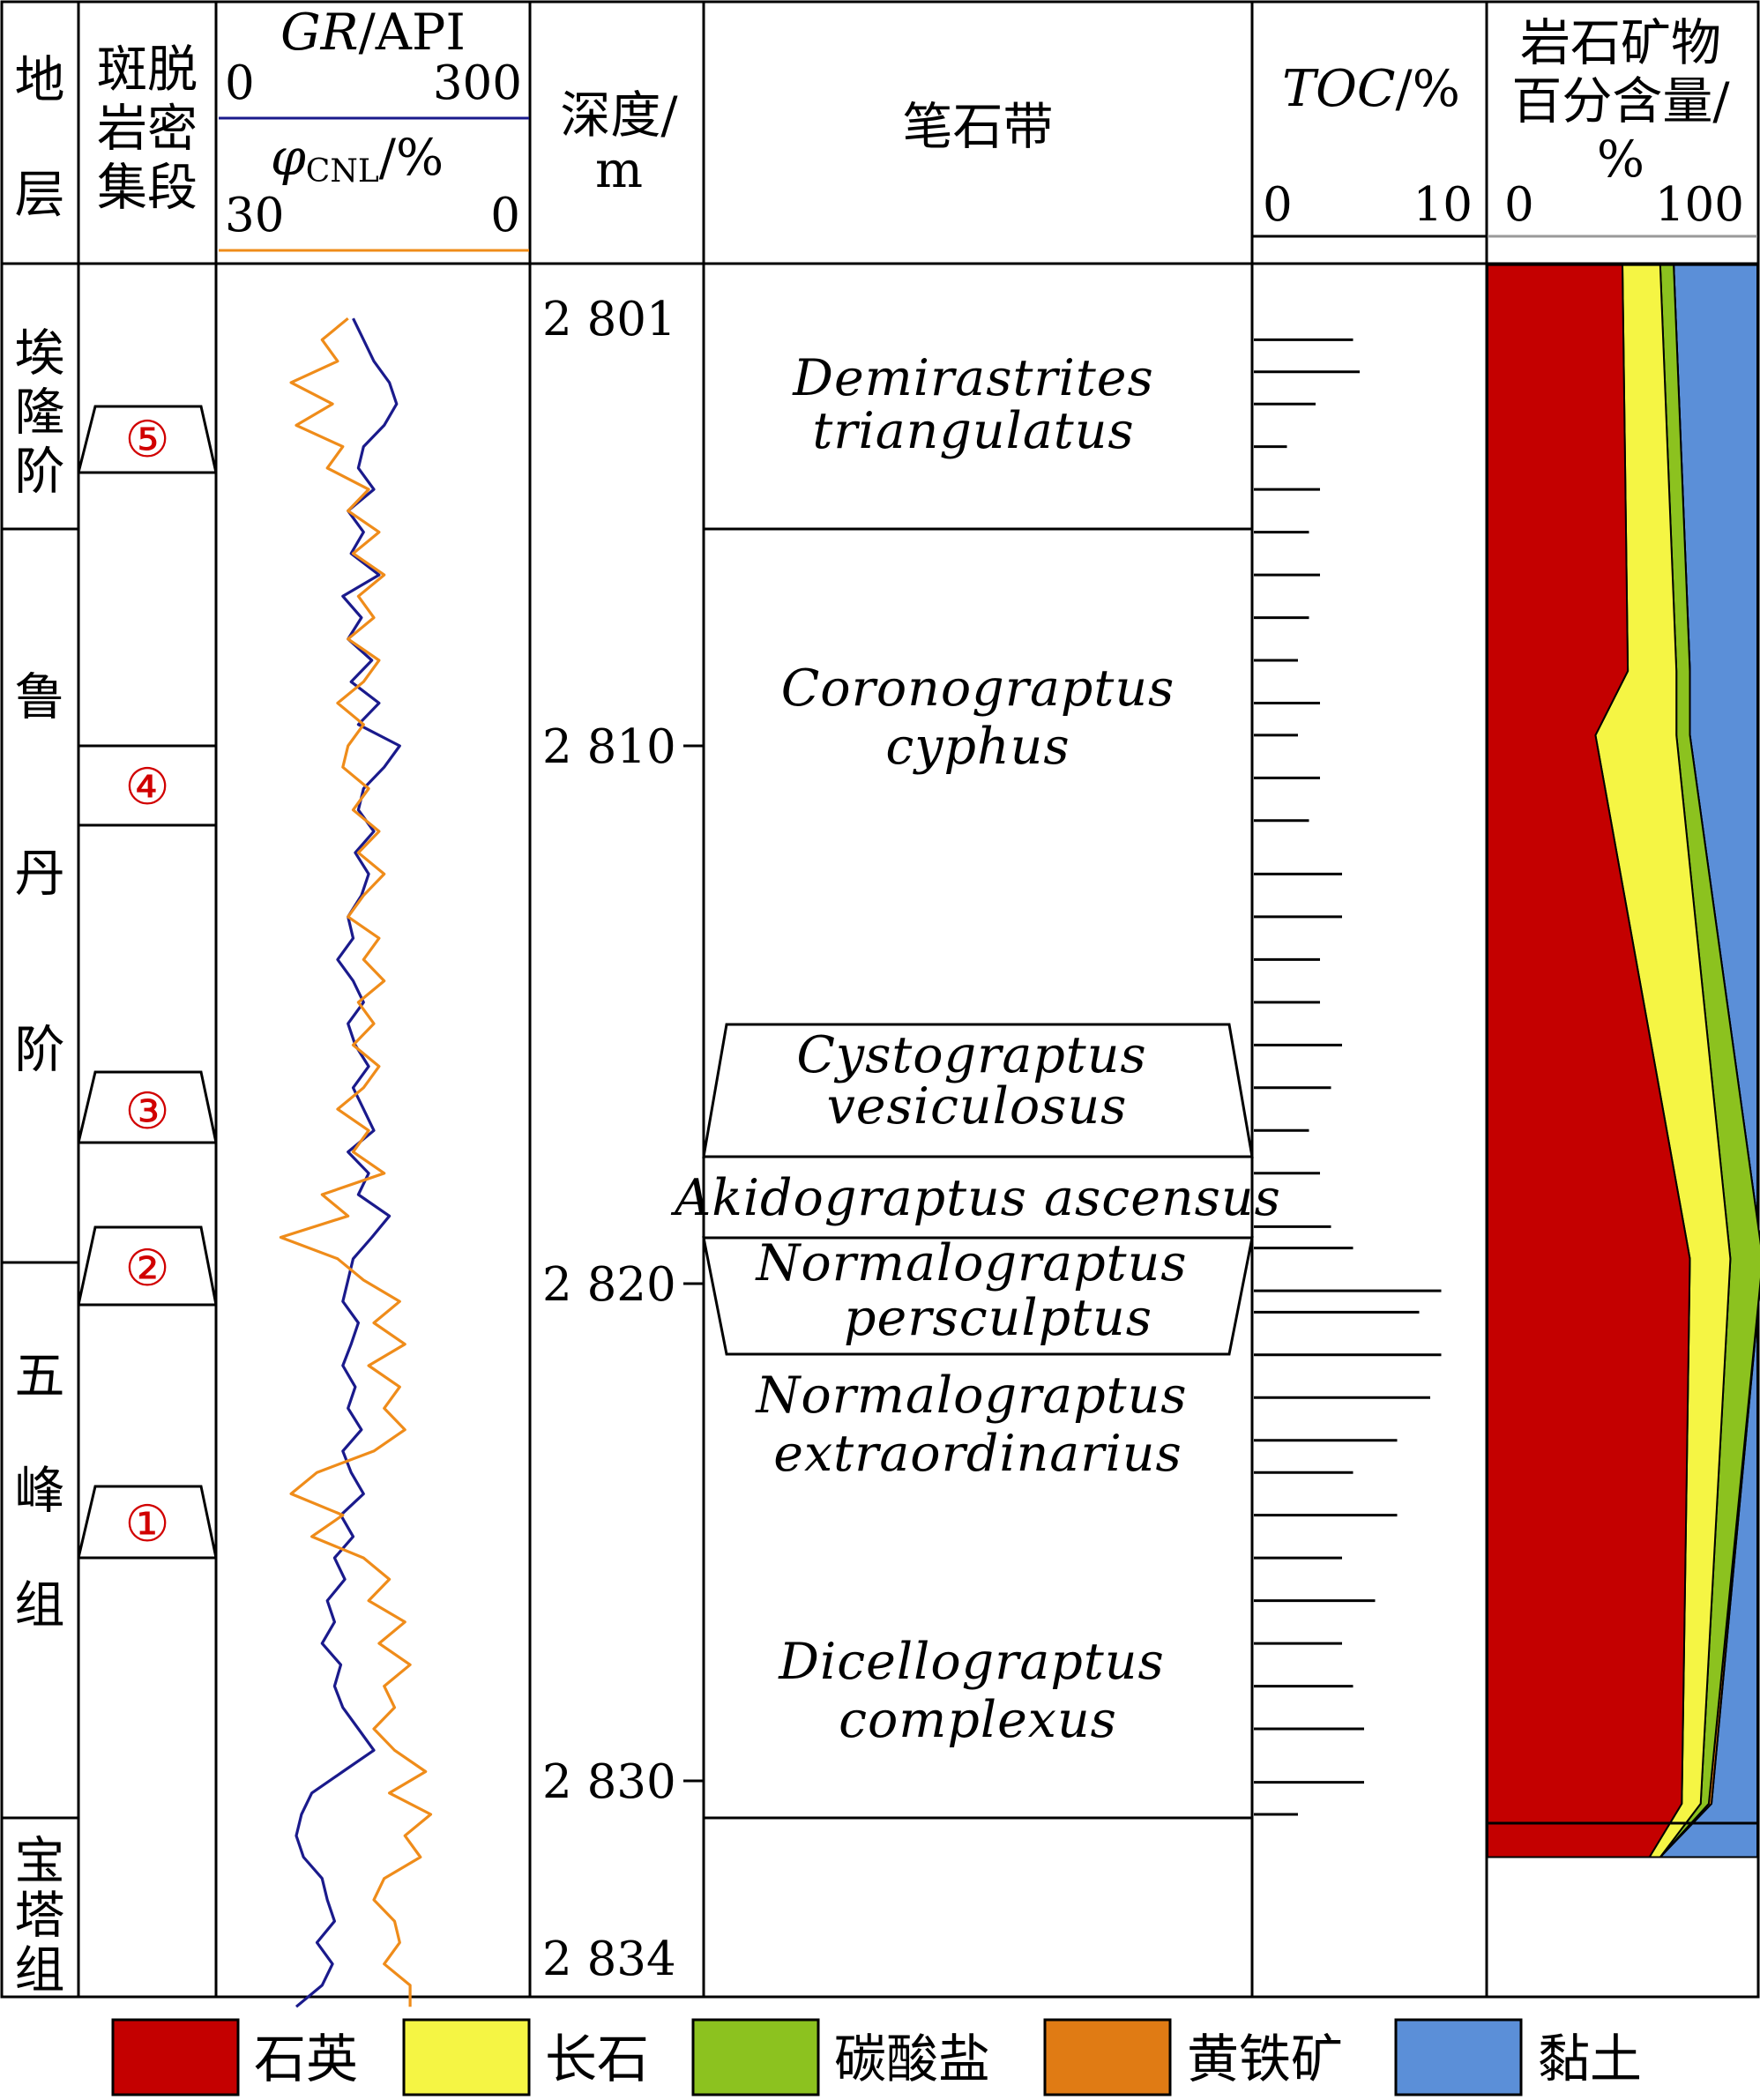  Describe the element at coordinates (147, 188) in the screenshot. I see `submember-header-3: 集段` at that location.